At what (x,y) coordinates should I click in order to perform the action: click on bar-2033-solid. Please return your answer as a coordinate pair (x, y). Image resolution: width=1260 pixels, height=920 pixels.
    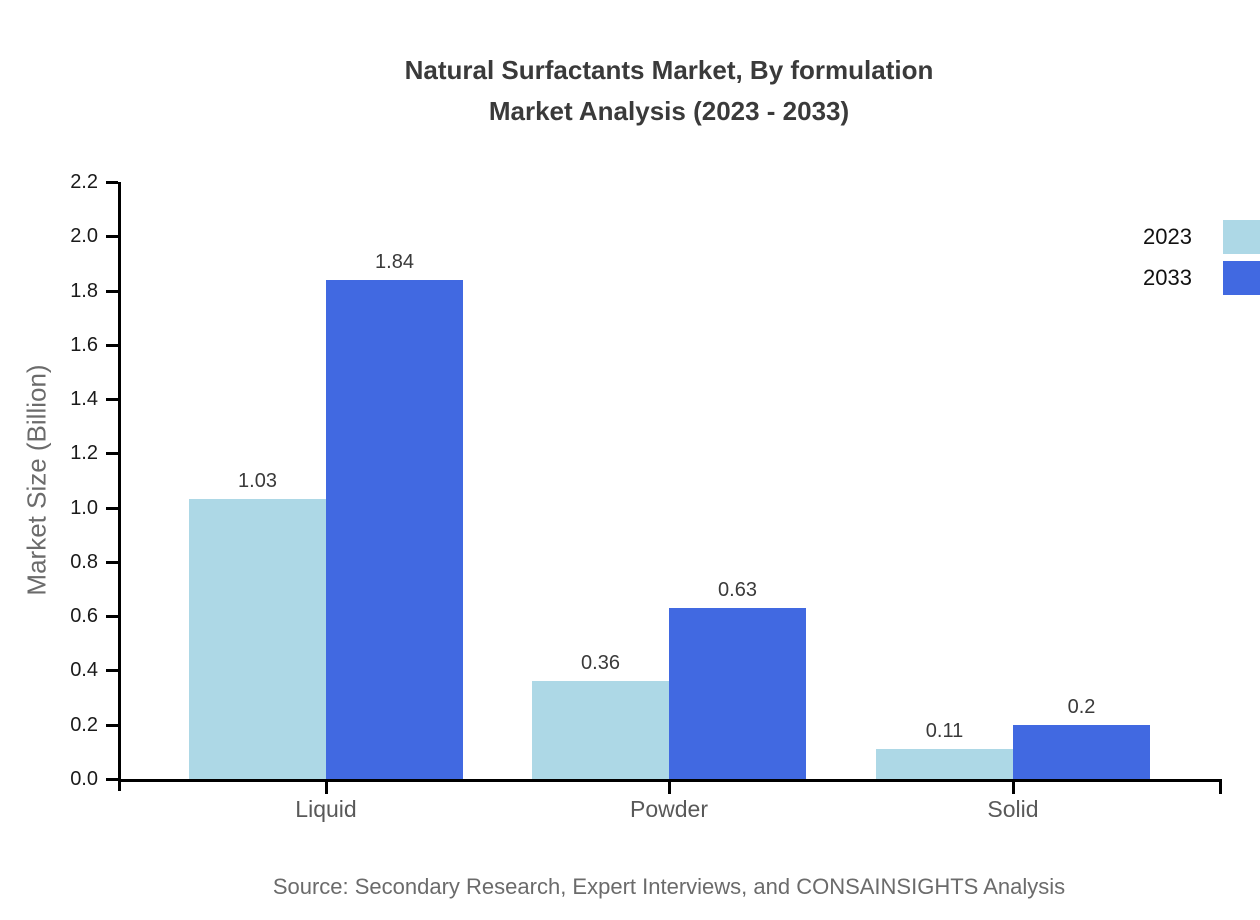
    Looking at the image, I should click on (1081, 751).